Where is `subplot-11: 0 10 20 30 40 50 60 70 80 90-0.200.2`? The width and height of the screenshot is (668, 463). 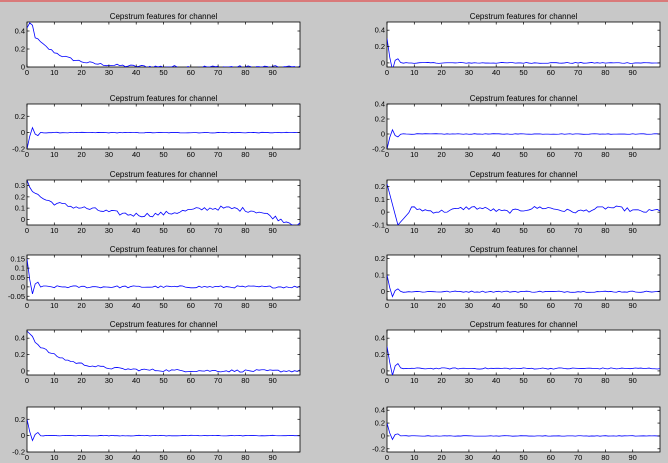
subplot-11: 0 10 20 30 40 50 60 70 80 90-0.200.2 is located at coordinates (156, 434).